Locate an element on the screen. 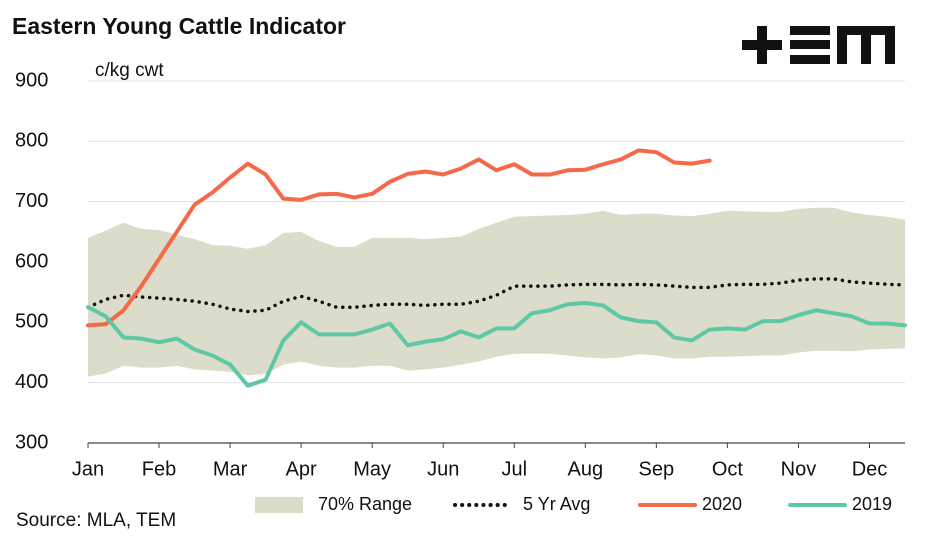  y-tick-label: 700 is located at coordinates (31, 201).